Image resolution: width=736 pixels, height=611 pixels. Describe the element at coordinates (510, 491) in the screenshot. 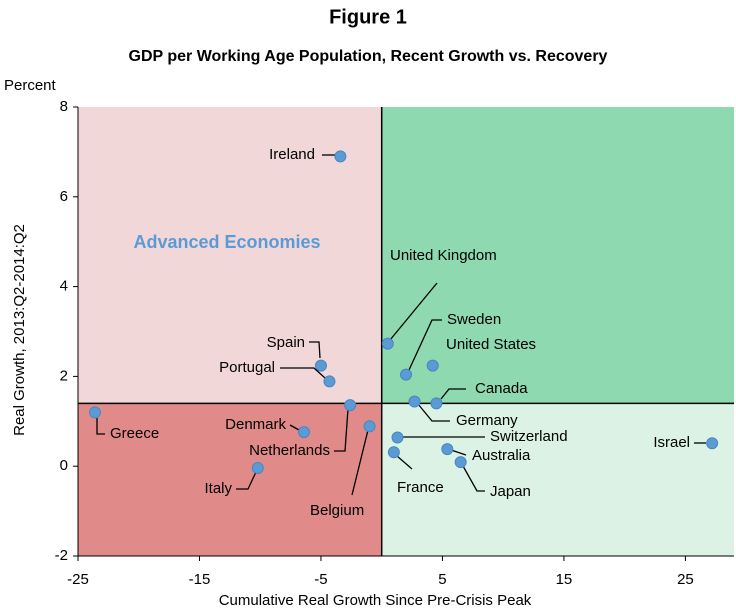

I see `point-label: Japan` at that location.